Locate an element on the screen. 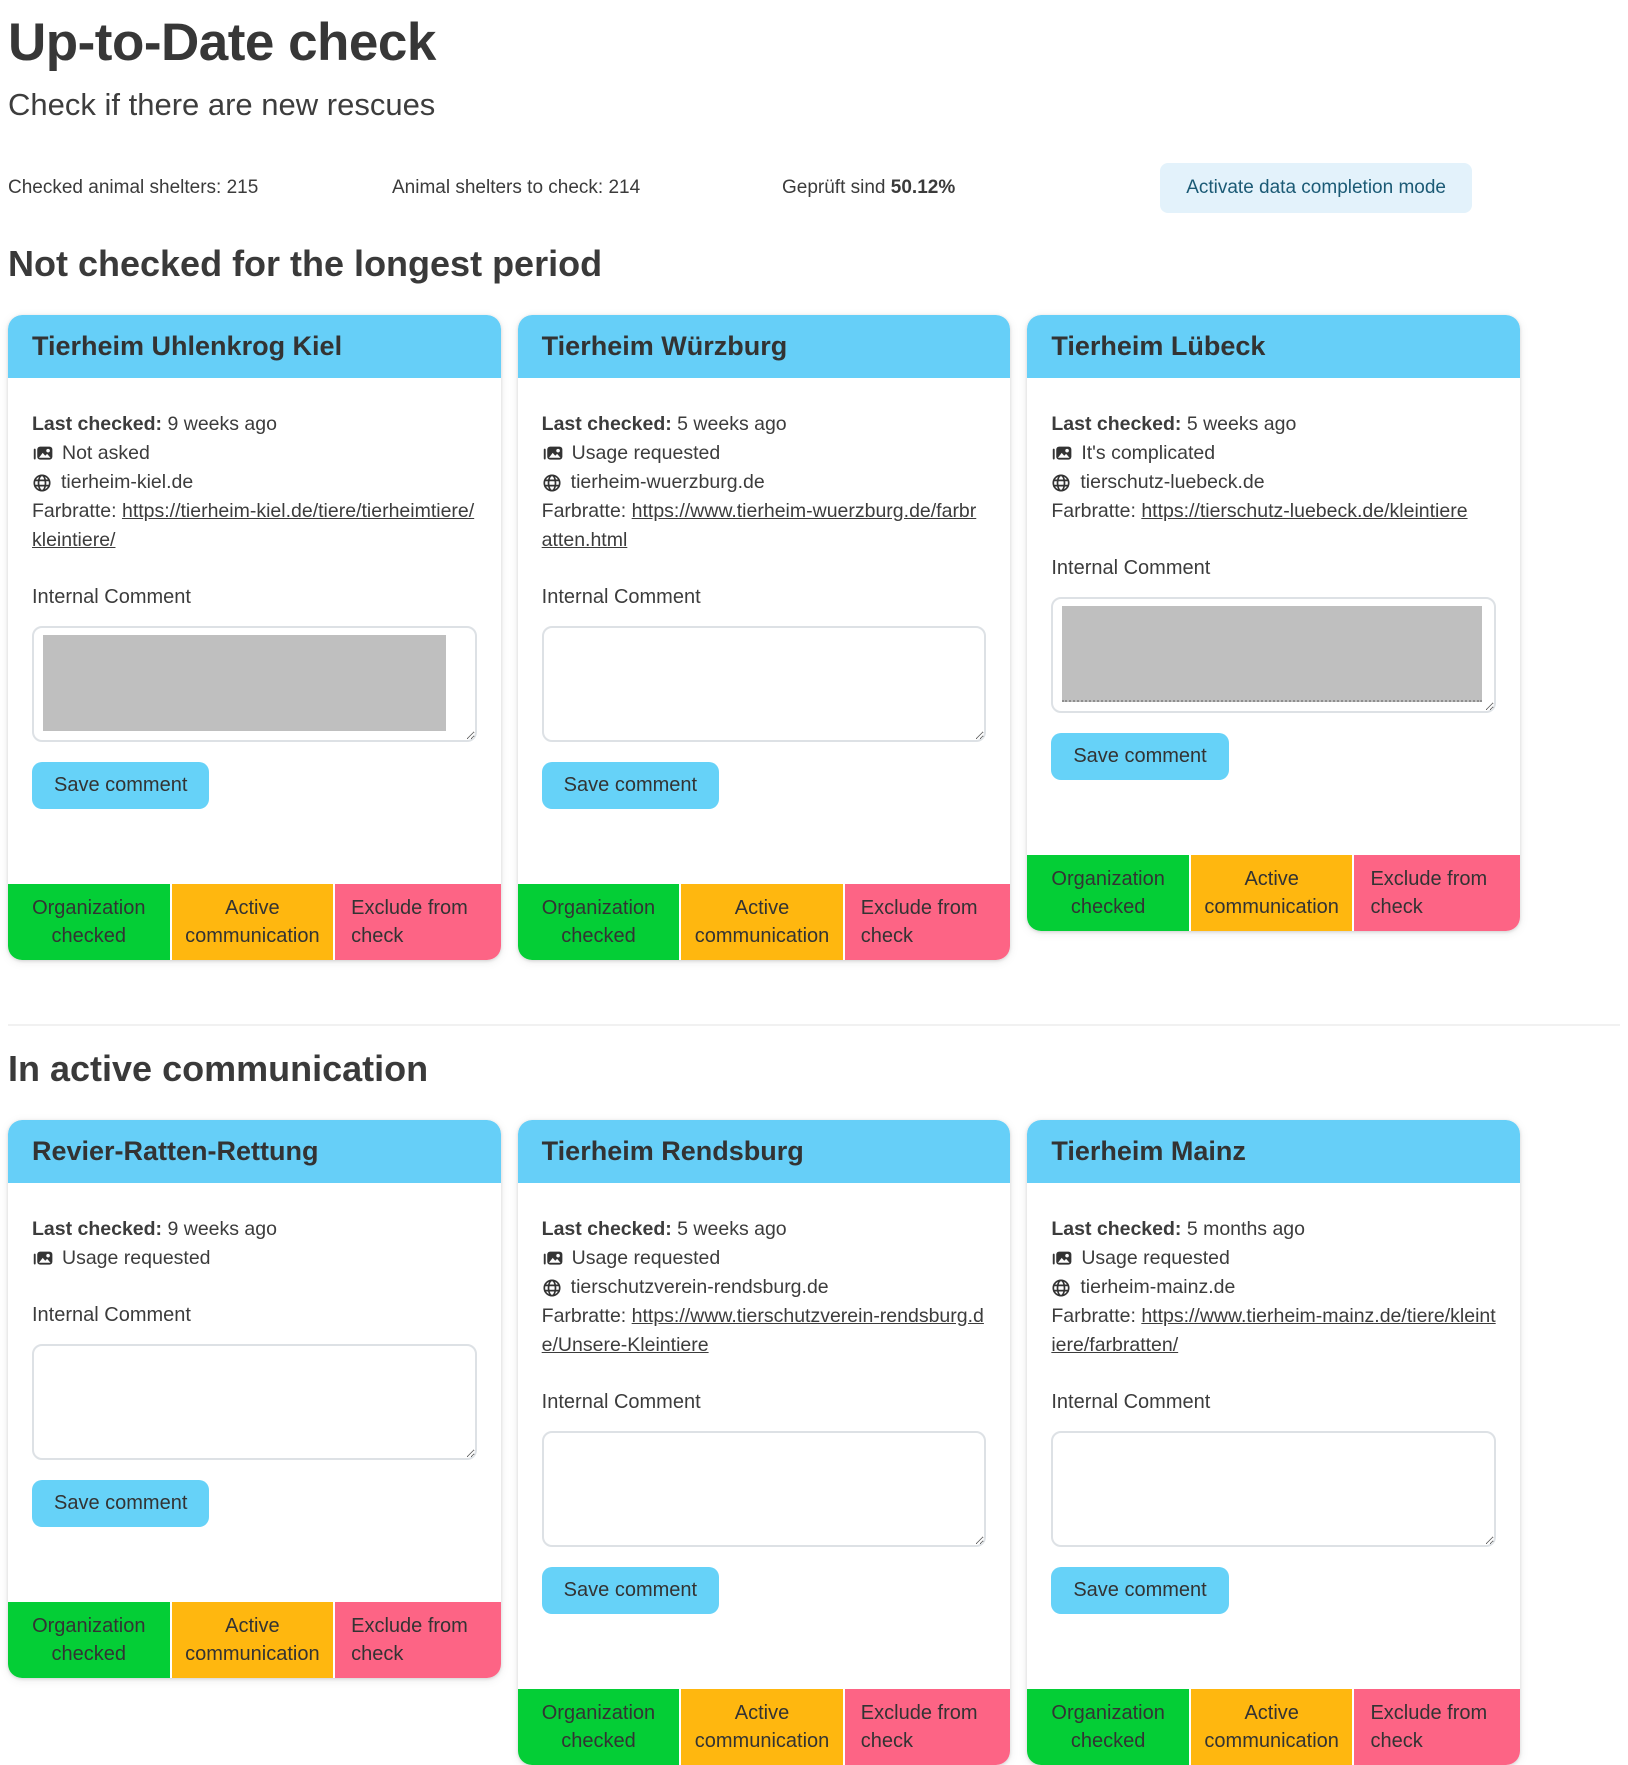  website-line: tierschutz-luebeck.de is located at coordinates (1273, 482).